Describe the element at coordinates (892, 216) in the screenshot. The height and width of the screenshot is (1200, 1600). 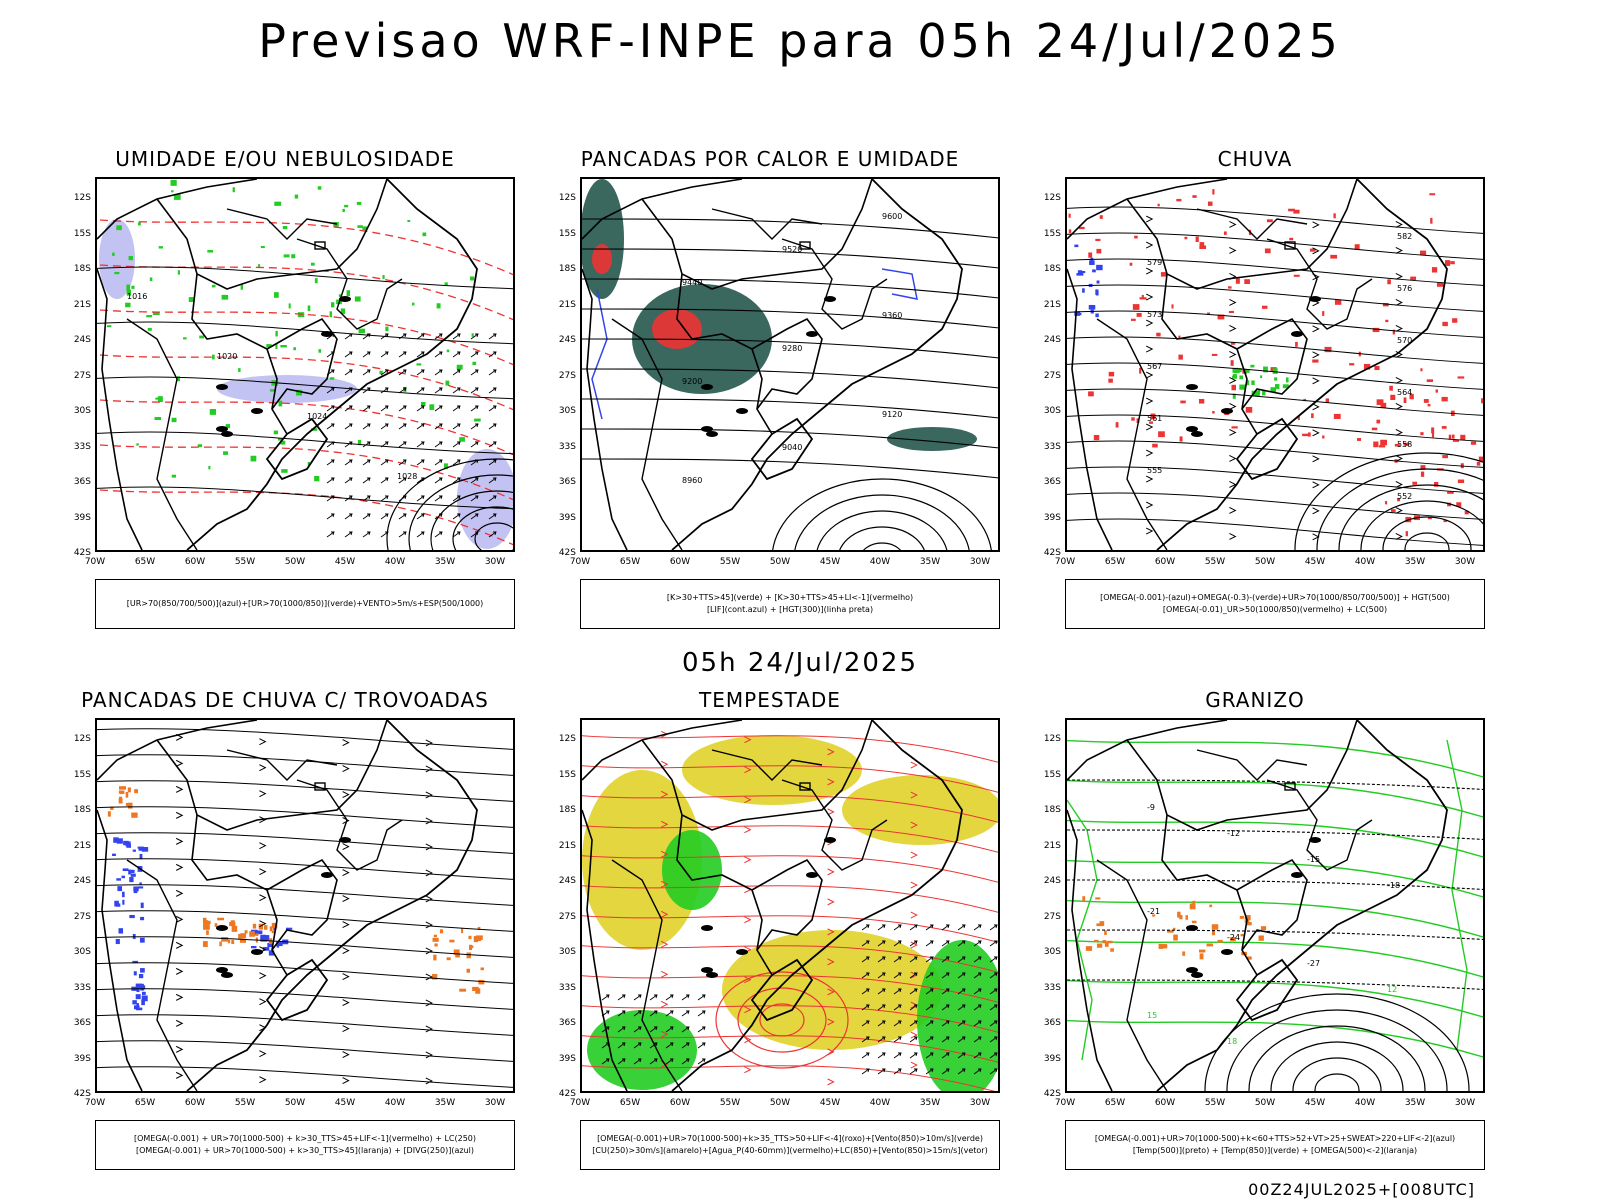
I see `contour-label: 9600` at that location.